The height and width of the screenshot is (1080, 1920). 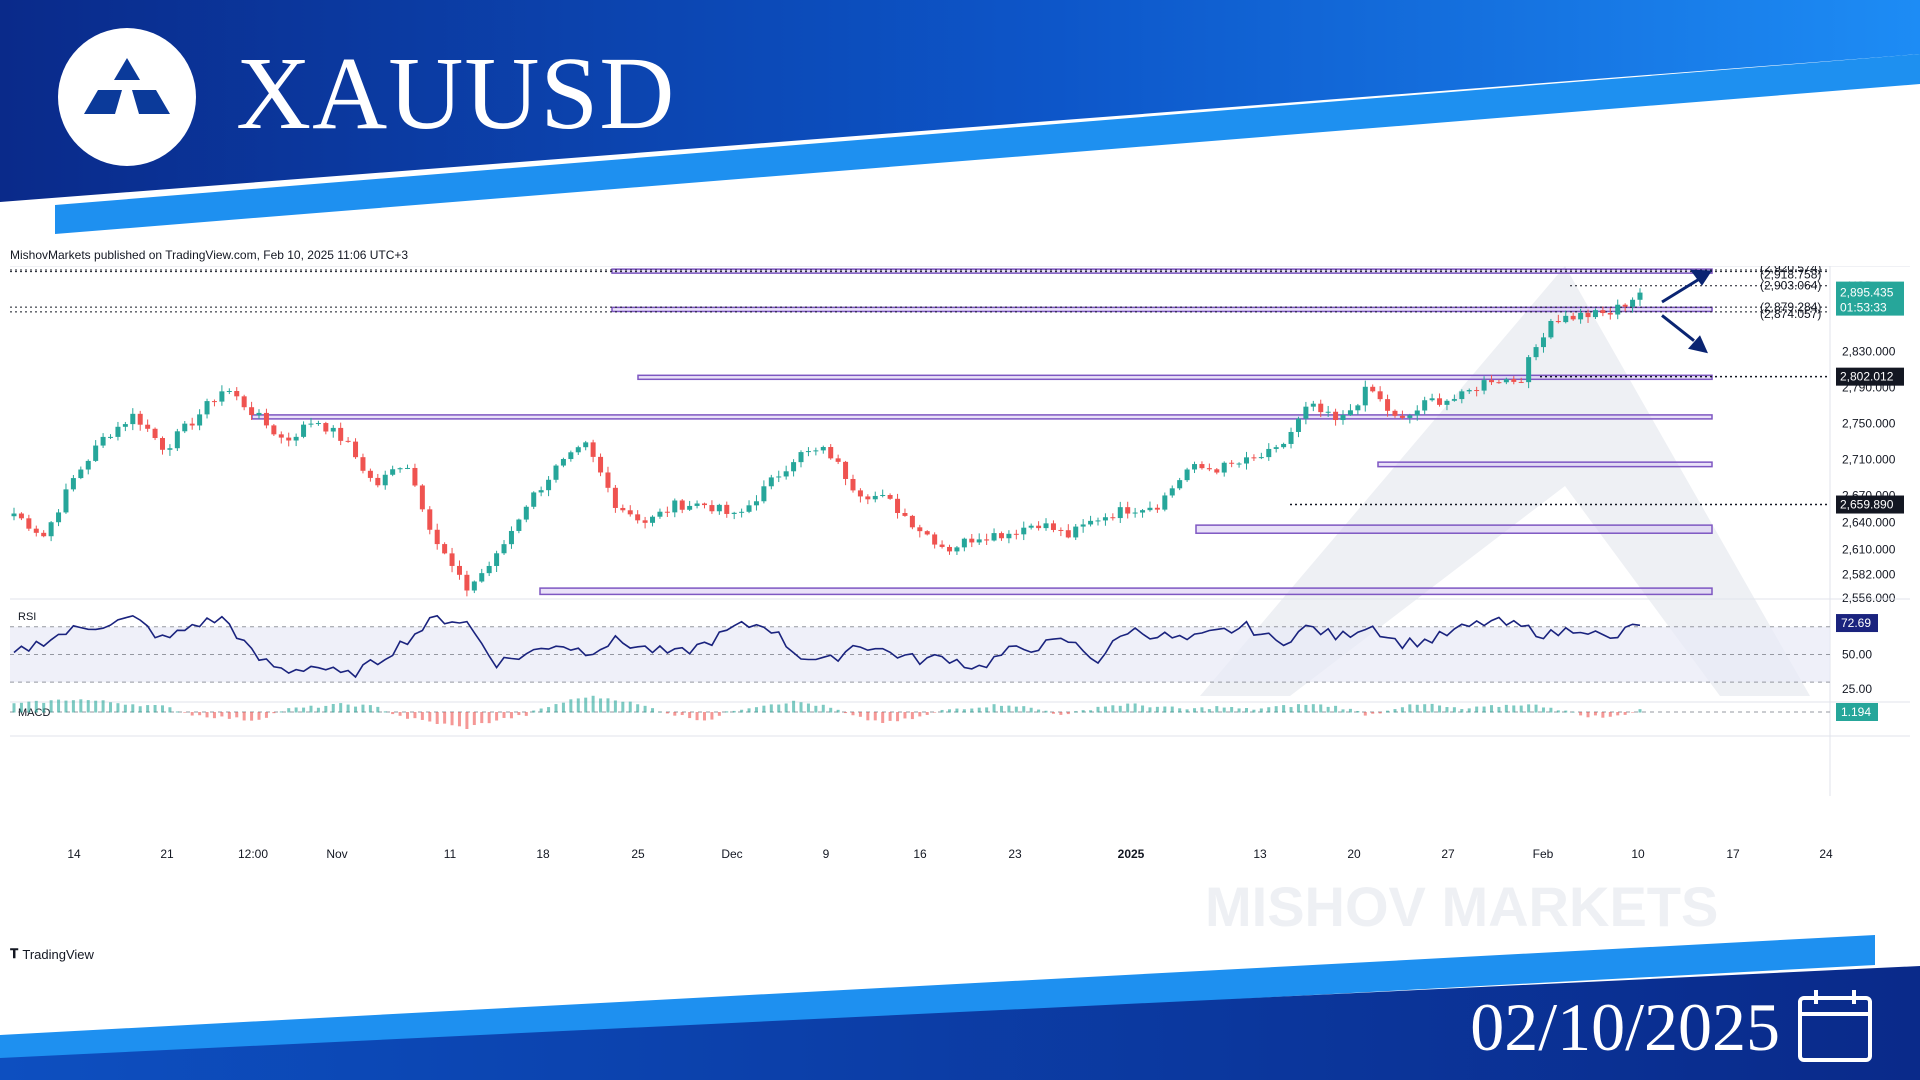 What do you see at coordinates (1869, 459) in the screenshot?
I see `y-tick-label: 2,710.000` at bounding box center [1869, 459].